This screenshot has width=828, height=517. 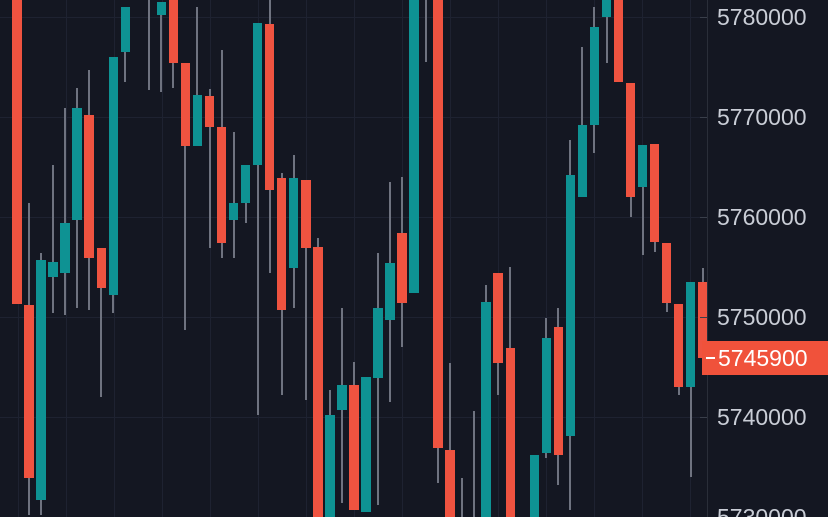 What do you see at coordinates (762, 417) in the screenshot?
I see `price-axis-label: 5740000` at bounding box center [762, 417].